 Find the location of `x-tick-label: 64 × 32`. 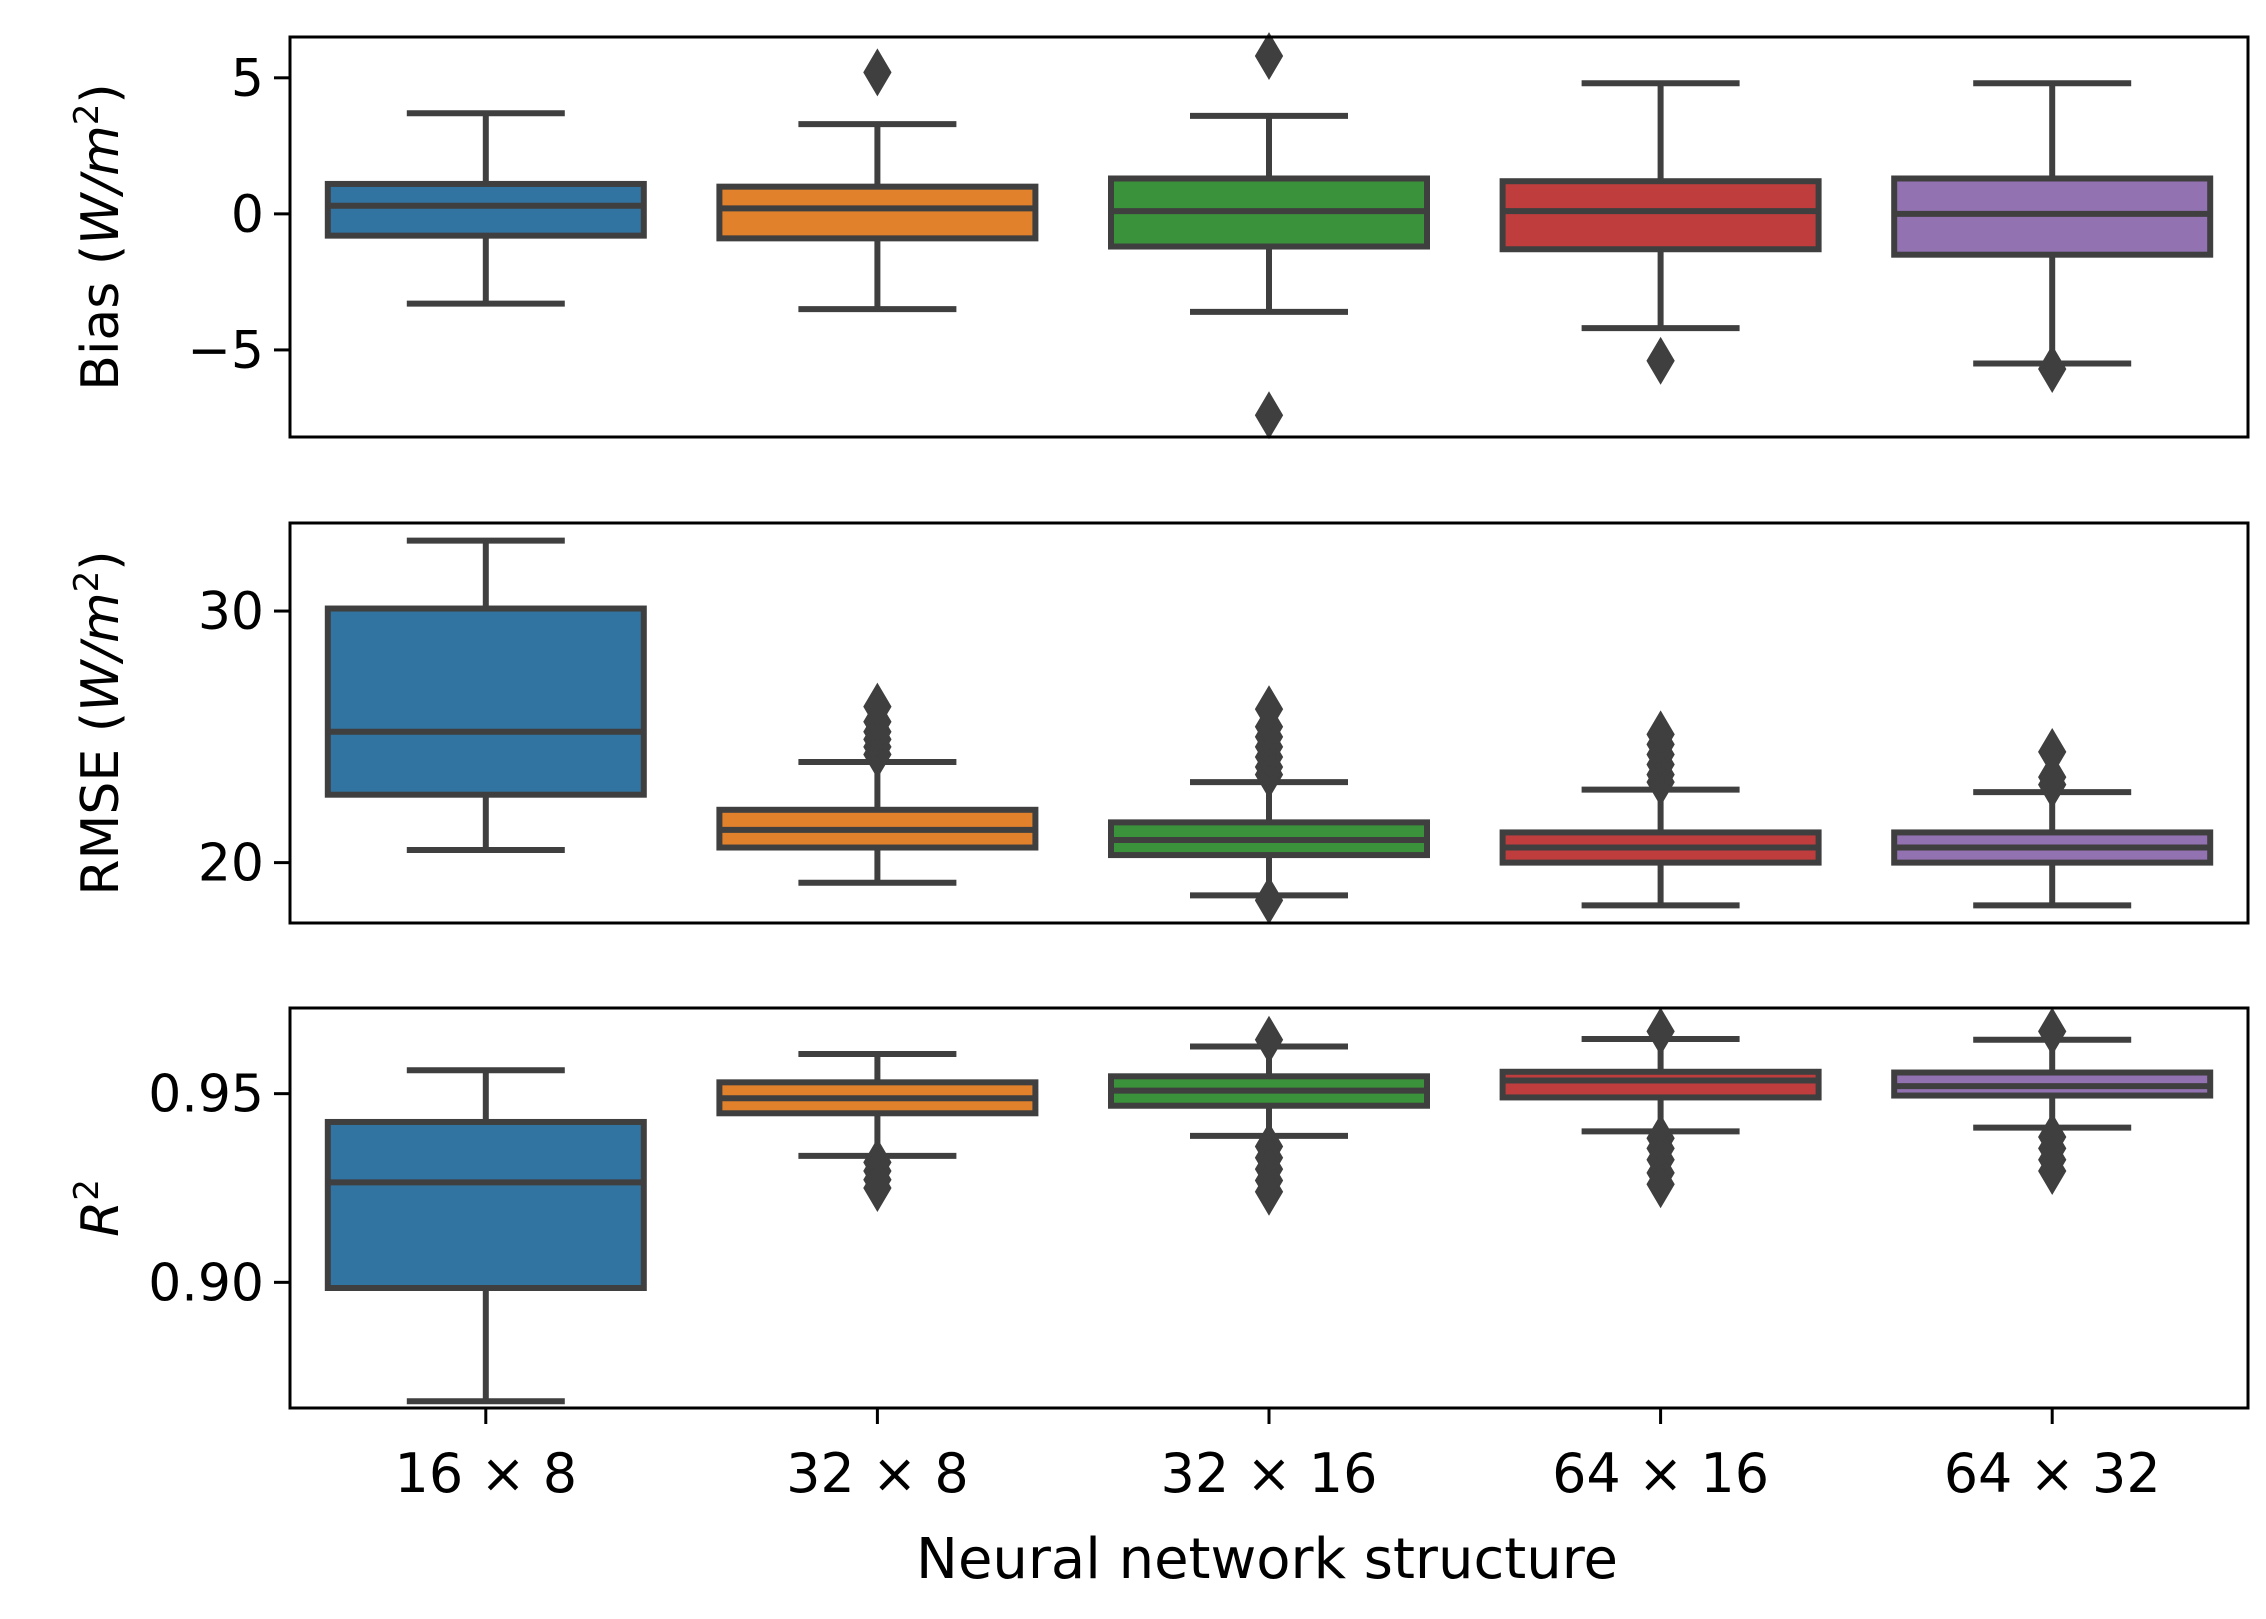

x-tick-label: 64 × 32 is located at coordinates (2052, 1473).